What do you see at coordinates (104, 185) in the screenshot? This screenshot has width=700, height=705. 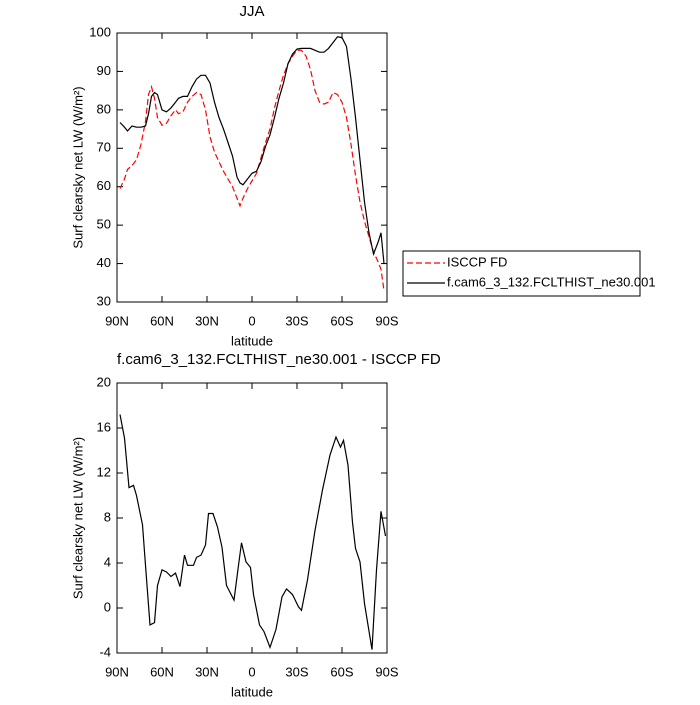 I see `y-tick-label: 60` at bounding box center [104, 185].